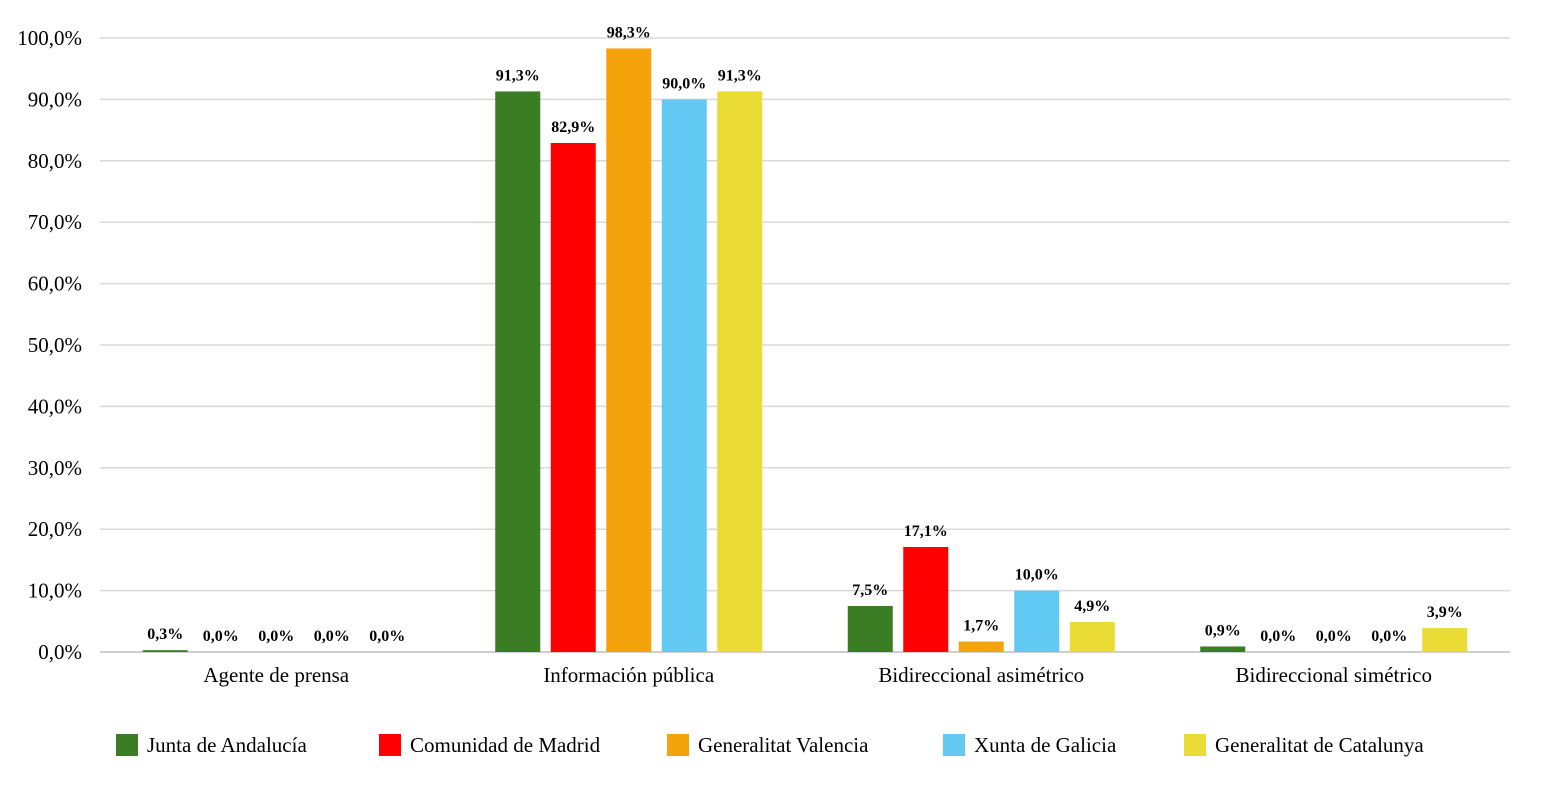  Describe the element at coordinates (55, 529) in the screenshot. I see `y-tick-label: 20,0%` at that location.